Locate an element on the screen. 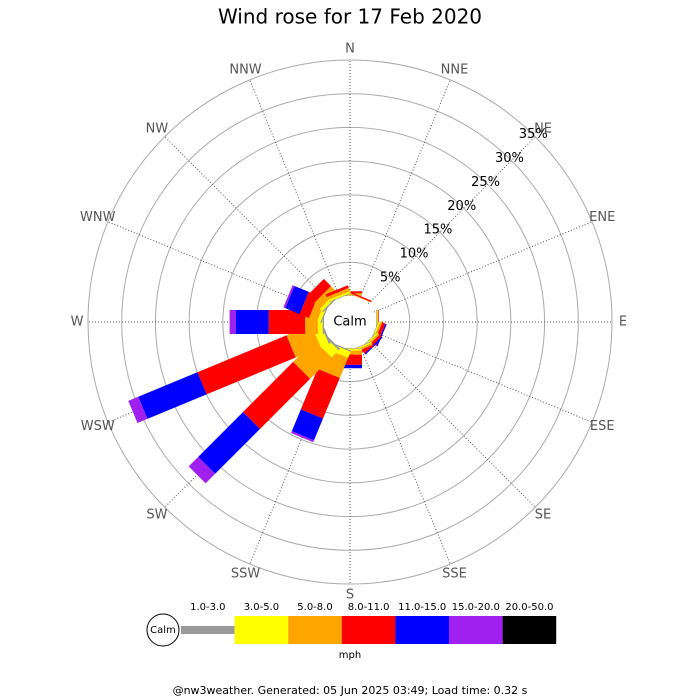 The image size is (700, 700). legend-label: 11.0-15.0 is located at coordinates (422, 607).